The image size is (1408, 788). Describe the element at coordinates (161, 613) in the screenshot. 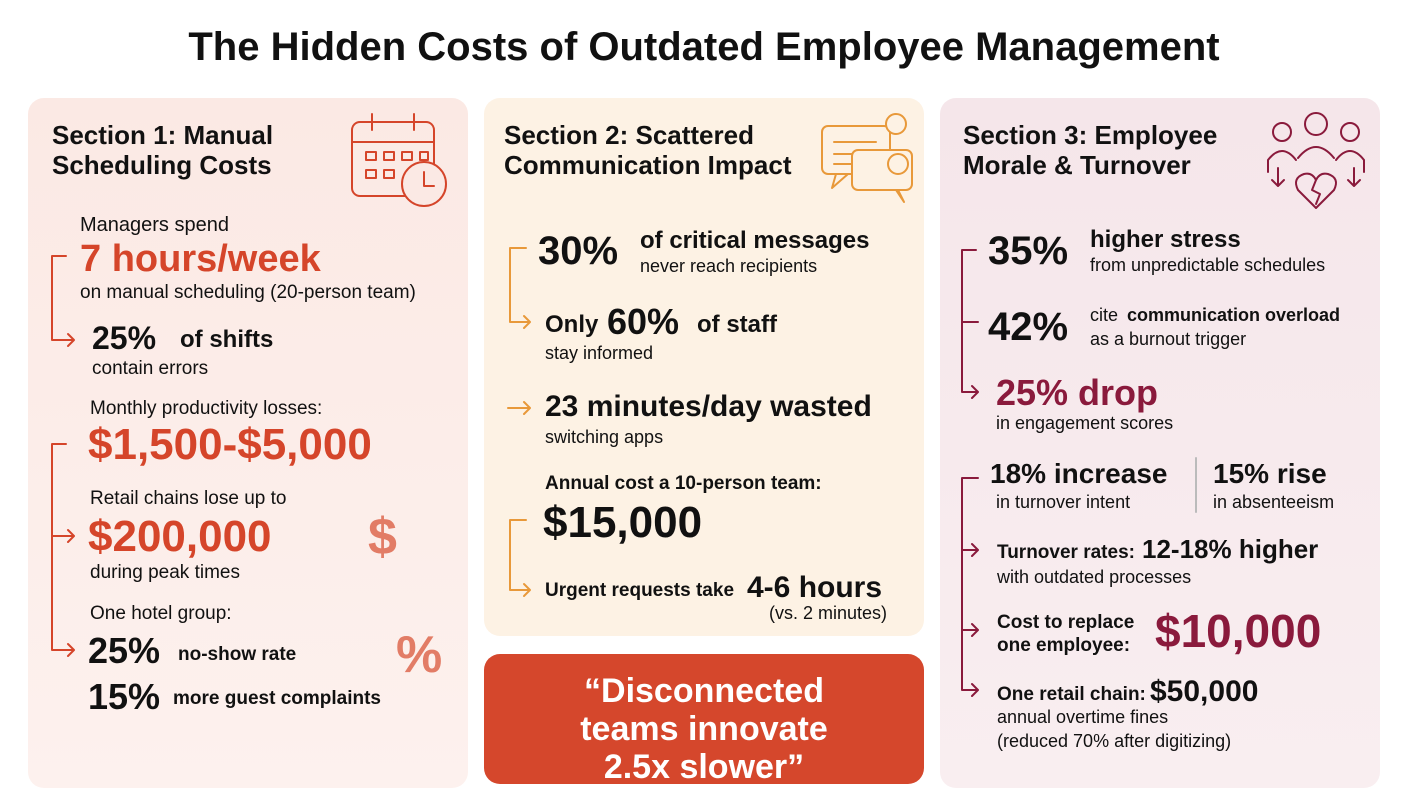

I see `stat-lead: One hotel group:` at that location.